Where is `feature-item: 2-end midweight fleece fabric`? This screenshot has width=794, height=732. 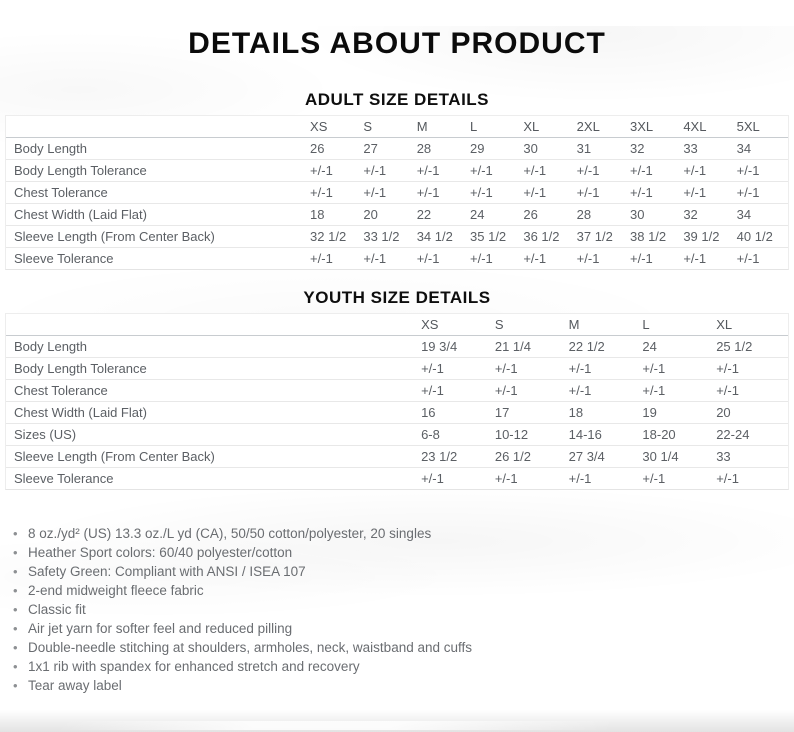 feature-item: 2-end midweight fleece fabric is located at coordinates (403, 590).